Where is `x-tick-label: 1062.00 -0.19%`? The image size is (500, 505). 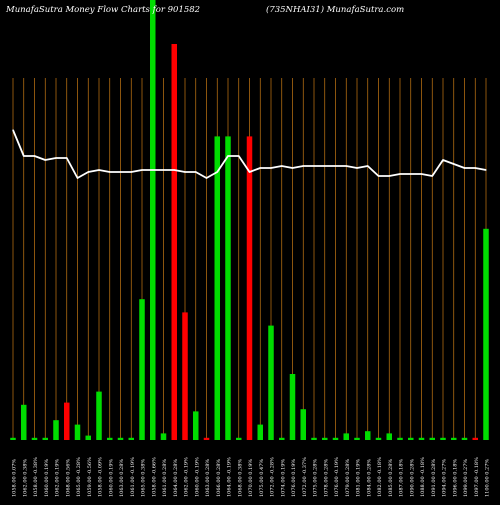
x-tick-label: 1062.00 -0.19% is located at coordinates (187, 477).